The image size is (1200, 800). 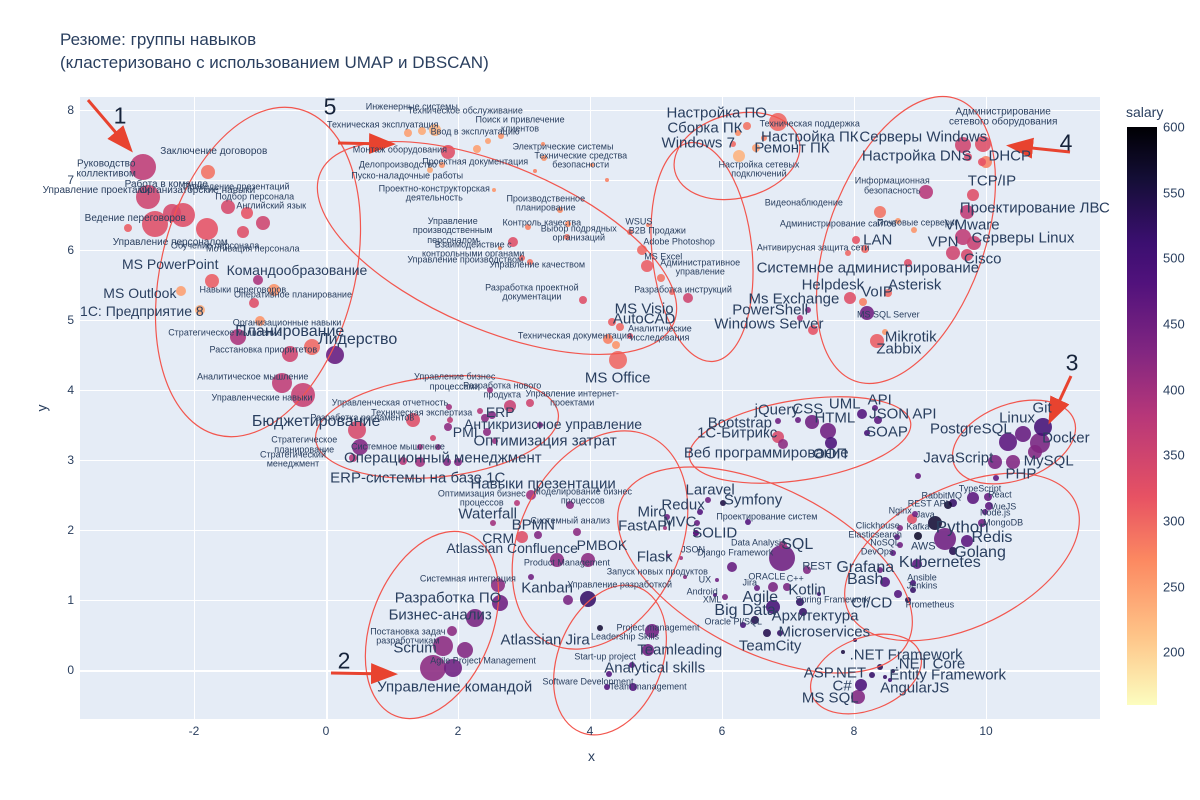 I want to click on point-label: PostgreSQL, so click(x=970, y=429).